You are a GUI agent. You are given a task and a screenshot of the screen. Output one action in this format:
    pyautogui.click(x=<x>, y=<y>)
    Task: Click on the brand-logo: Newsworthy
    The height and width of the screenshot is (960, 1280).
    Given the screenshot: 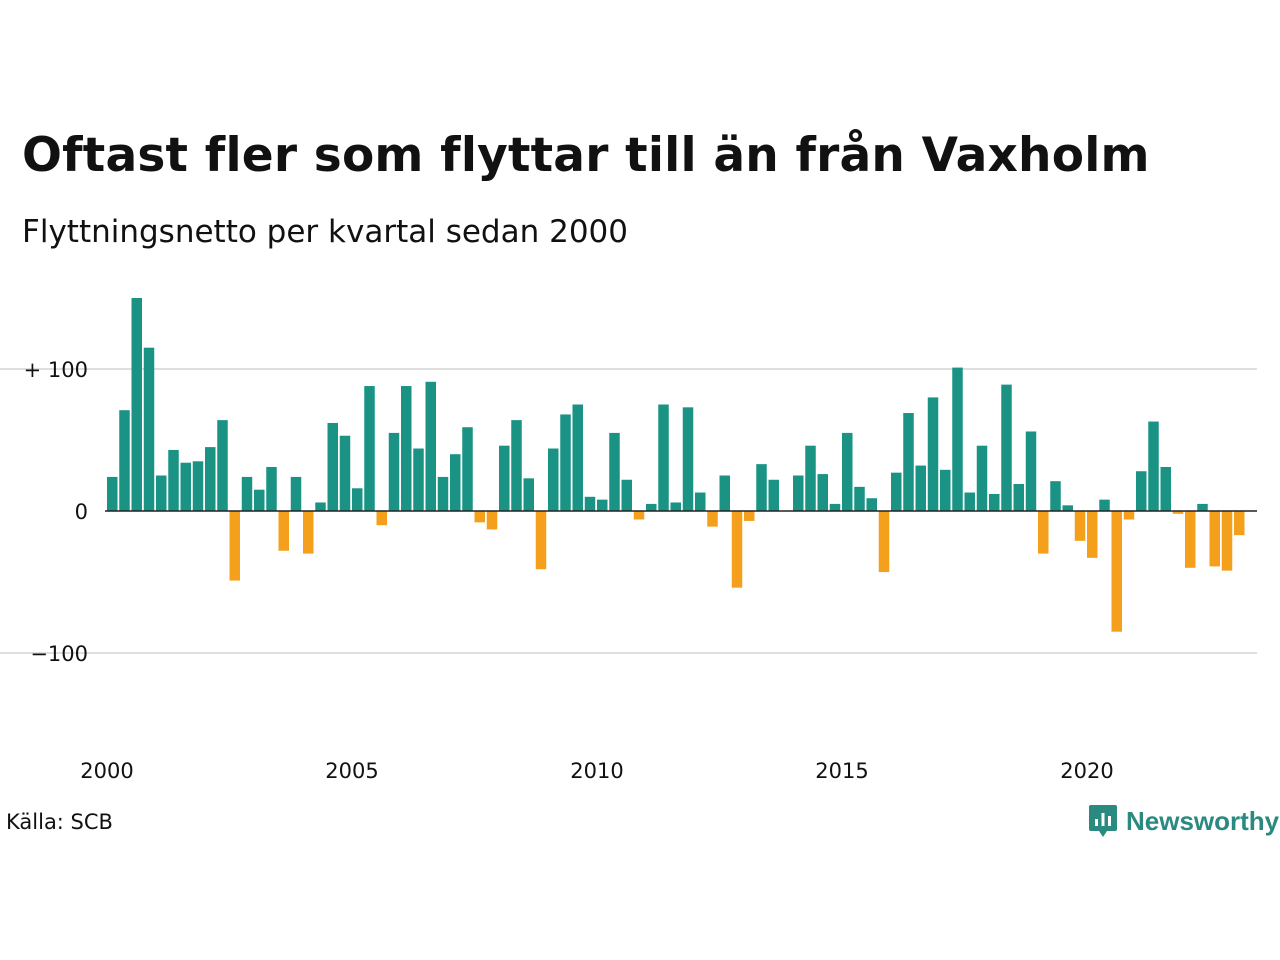 What is the action you would take?
    pyautogui.click(x=1183, y=821)
    